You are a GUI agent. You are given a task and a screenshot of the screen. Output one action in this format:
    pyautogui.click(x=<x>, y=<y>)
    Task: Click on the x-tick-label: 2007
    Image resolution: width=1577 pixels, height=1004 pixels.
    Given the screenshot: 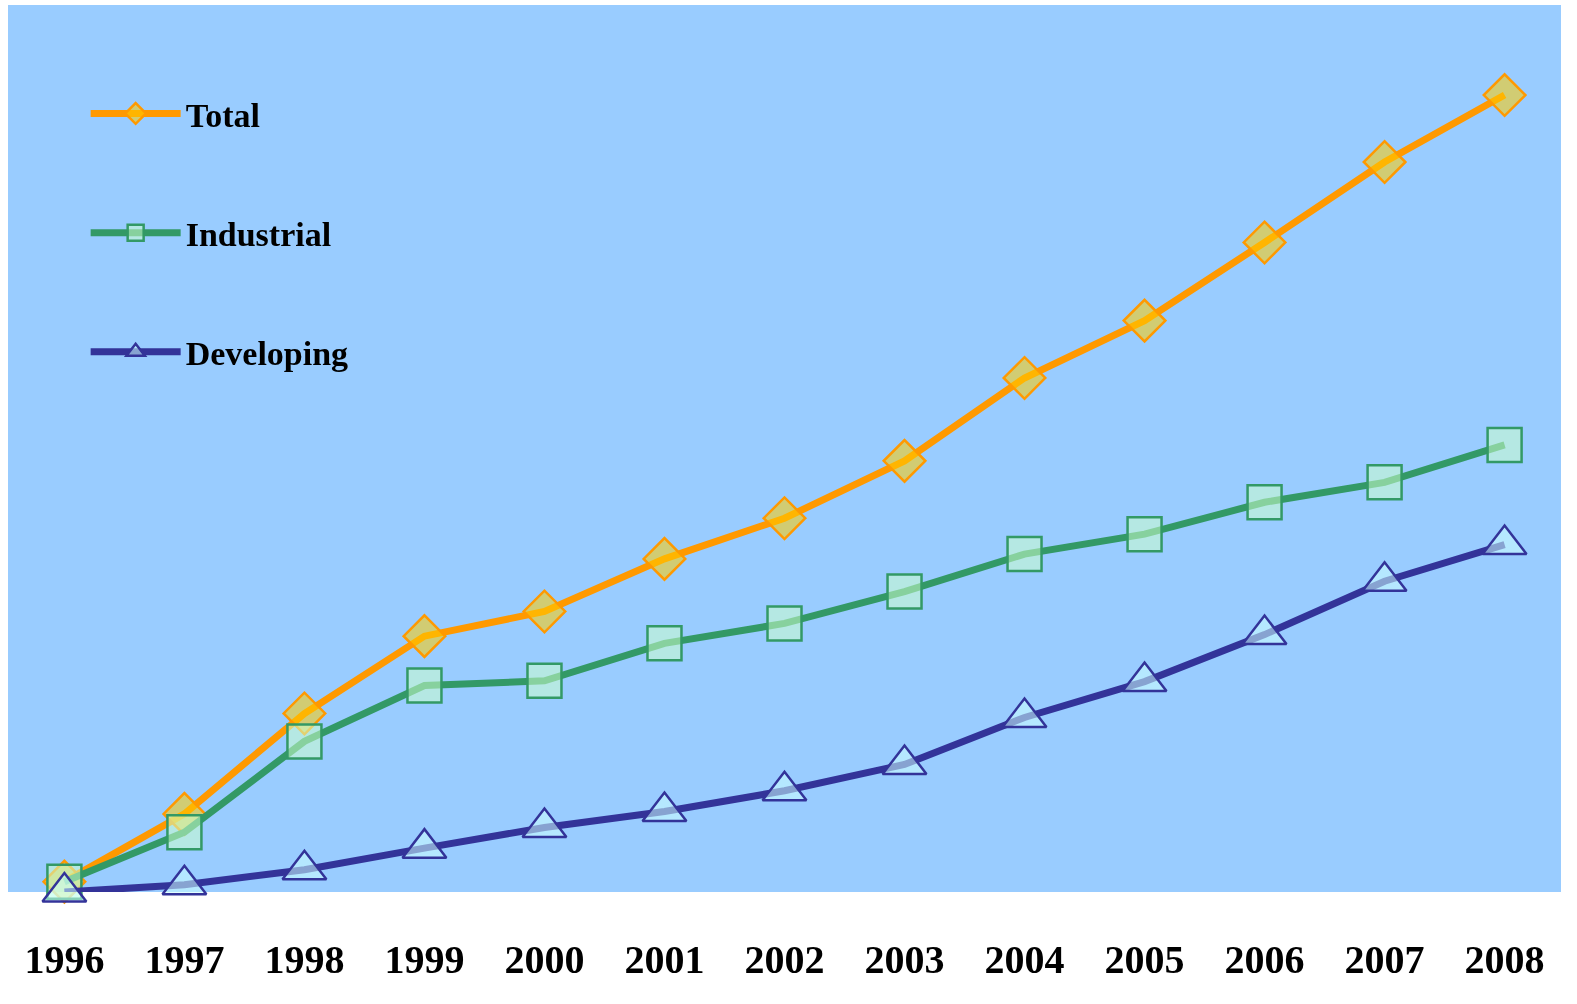 What is the action you would take?
    pyautogui.click(x=1384, y=959)
    